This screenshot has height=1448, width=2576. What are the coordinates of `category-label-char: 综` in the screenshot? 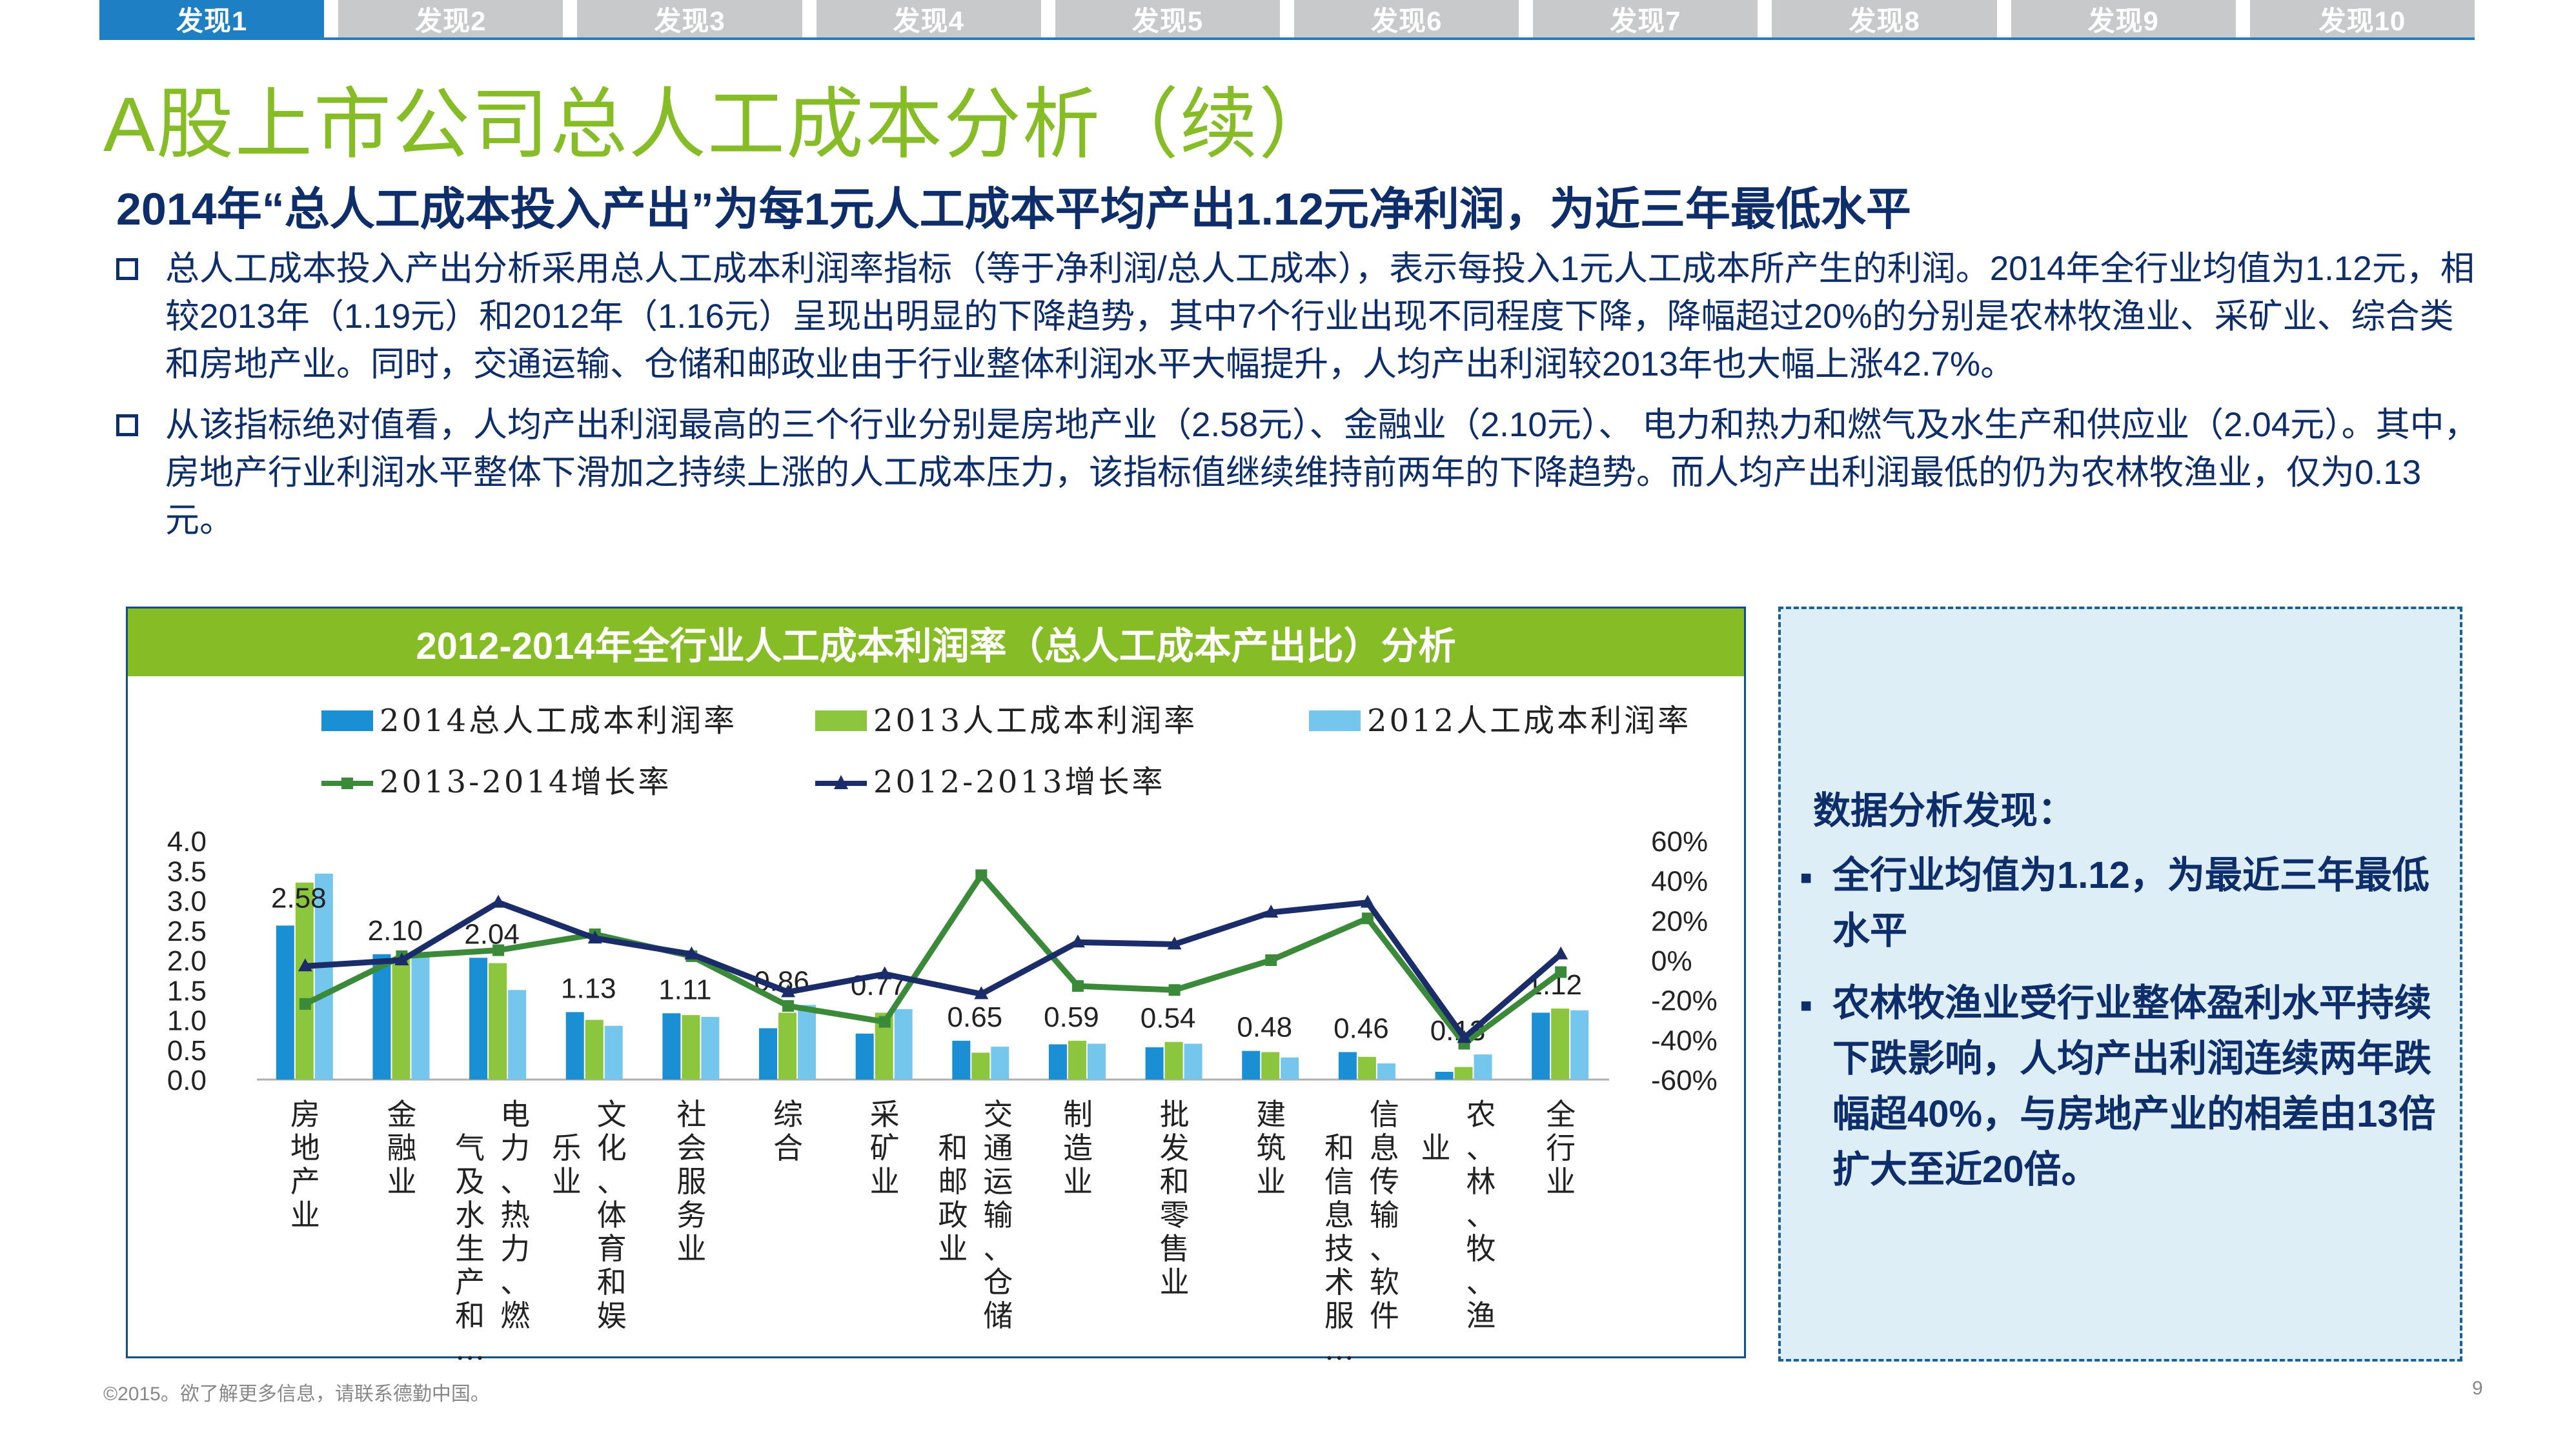 It's located at (788, 1114).